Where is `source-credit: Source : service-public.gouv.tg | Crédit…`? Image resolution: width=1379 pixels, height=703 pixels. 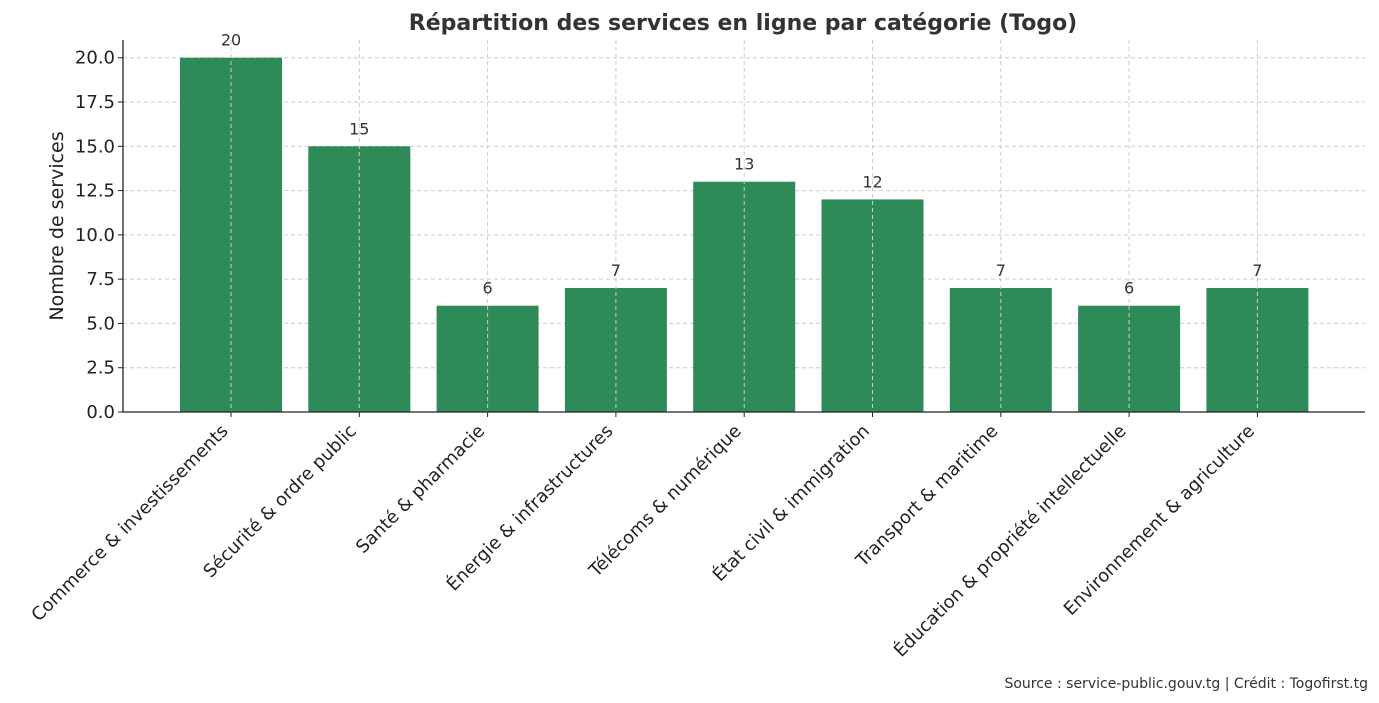
source-credit: Source : service-public.gouv.tg | Crédit… is located at coordinates (1186, 684).